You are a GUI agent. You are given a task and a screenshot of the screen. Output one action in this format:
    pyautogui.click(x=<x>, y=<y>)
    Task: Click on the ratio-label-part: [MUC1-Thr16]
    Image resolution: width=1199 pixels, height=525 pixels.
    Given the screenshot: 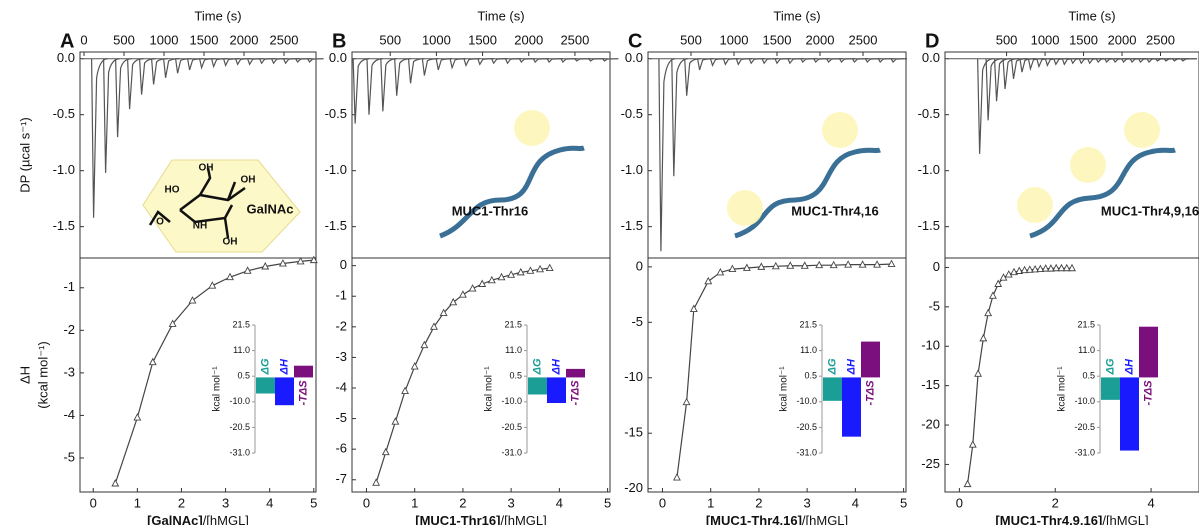 What is the action you would take?
    pyautogui.click(x=457, y=519)
    